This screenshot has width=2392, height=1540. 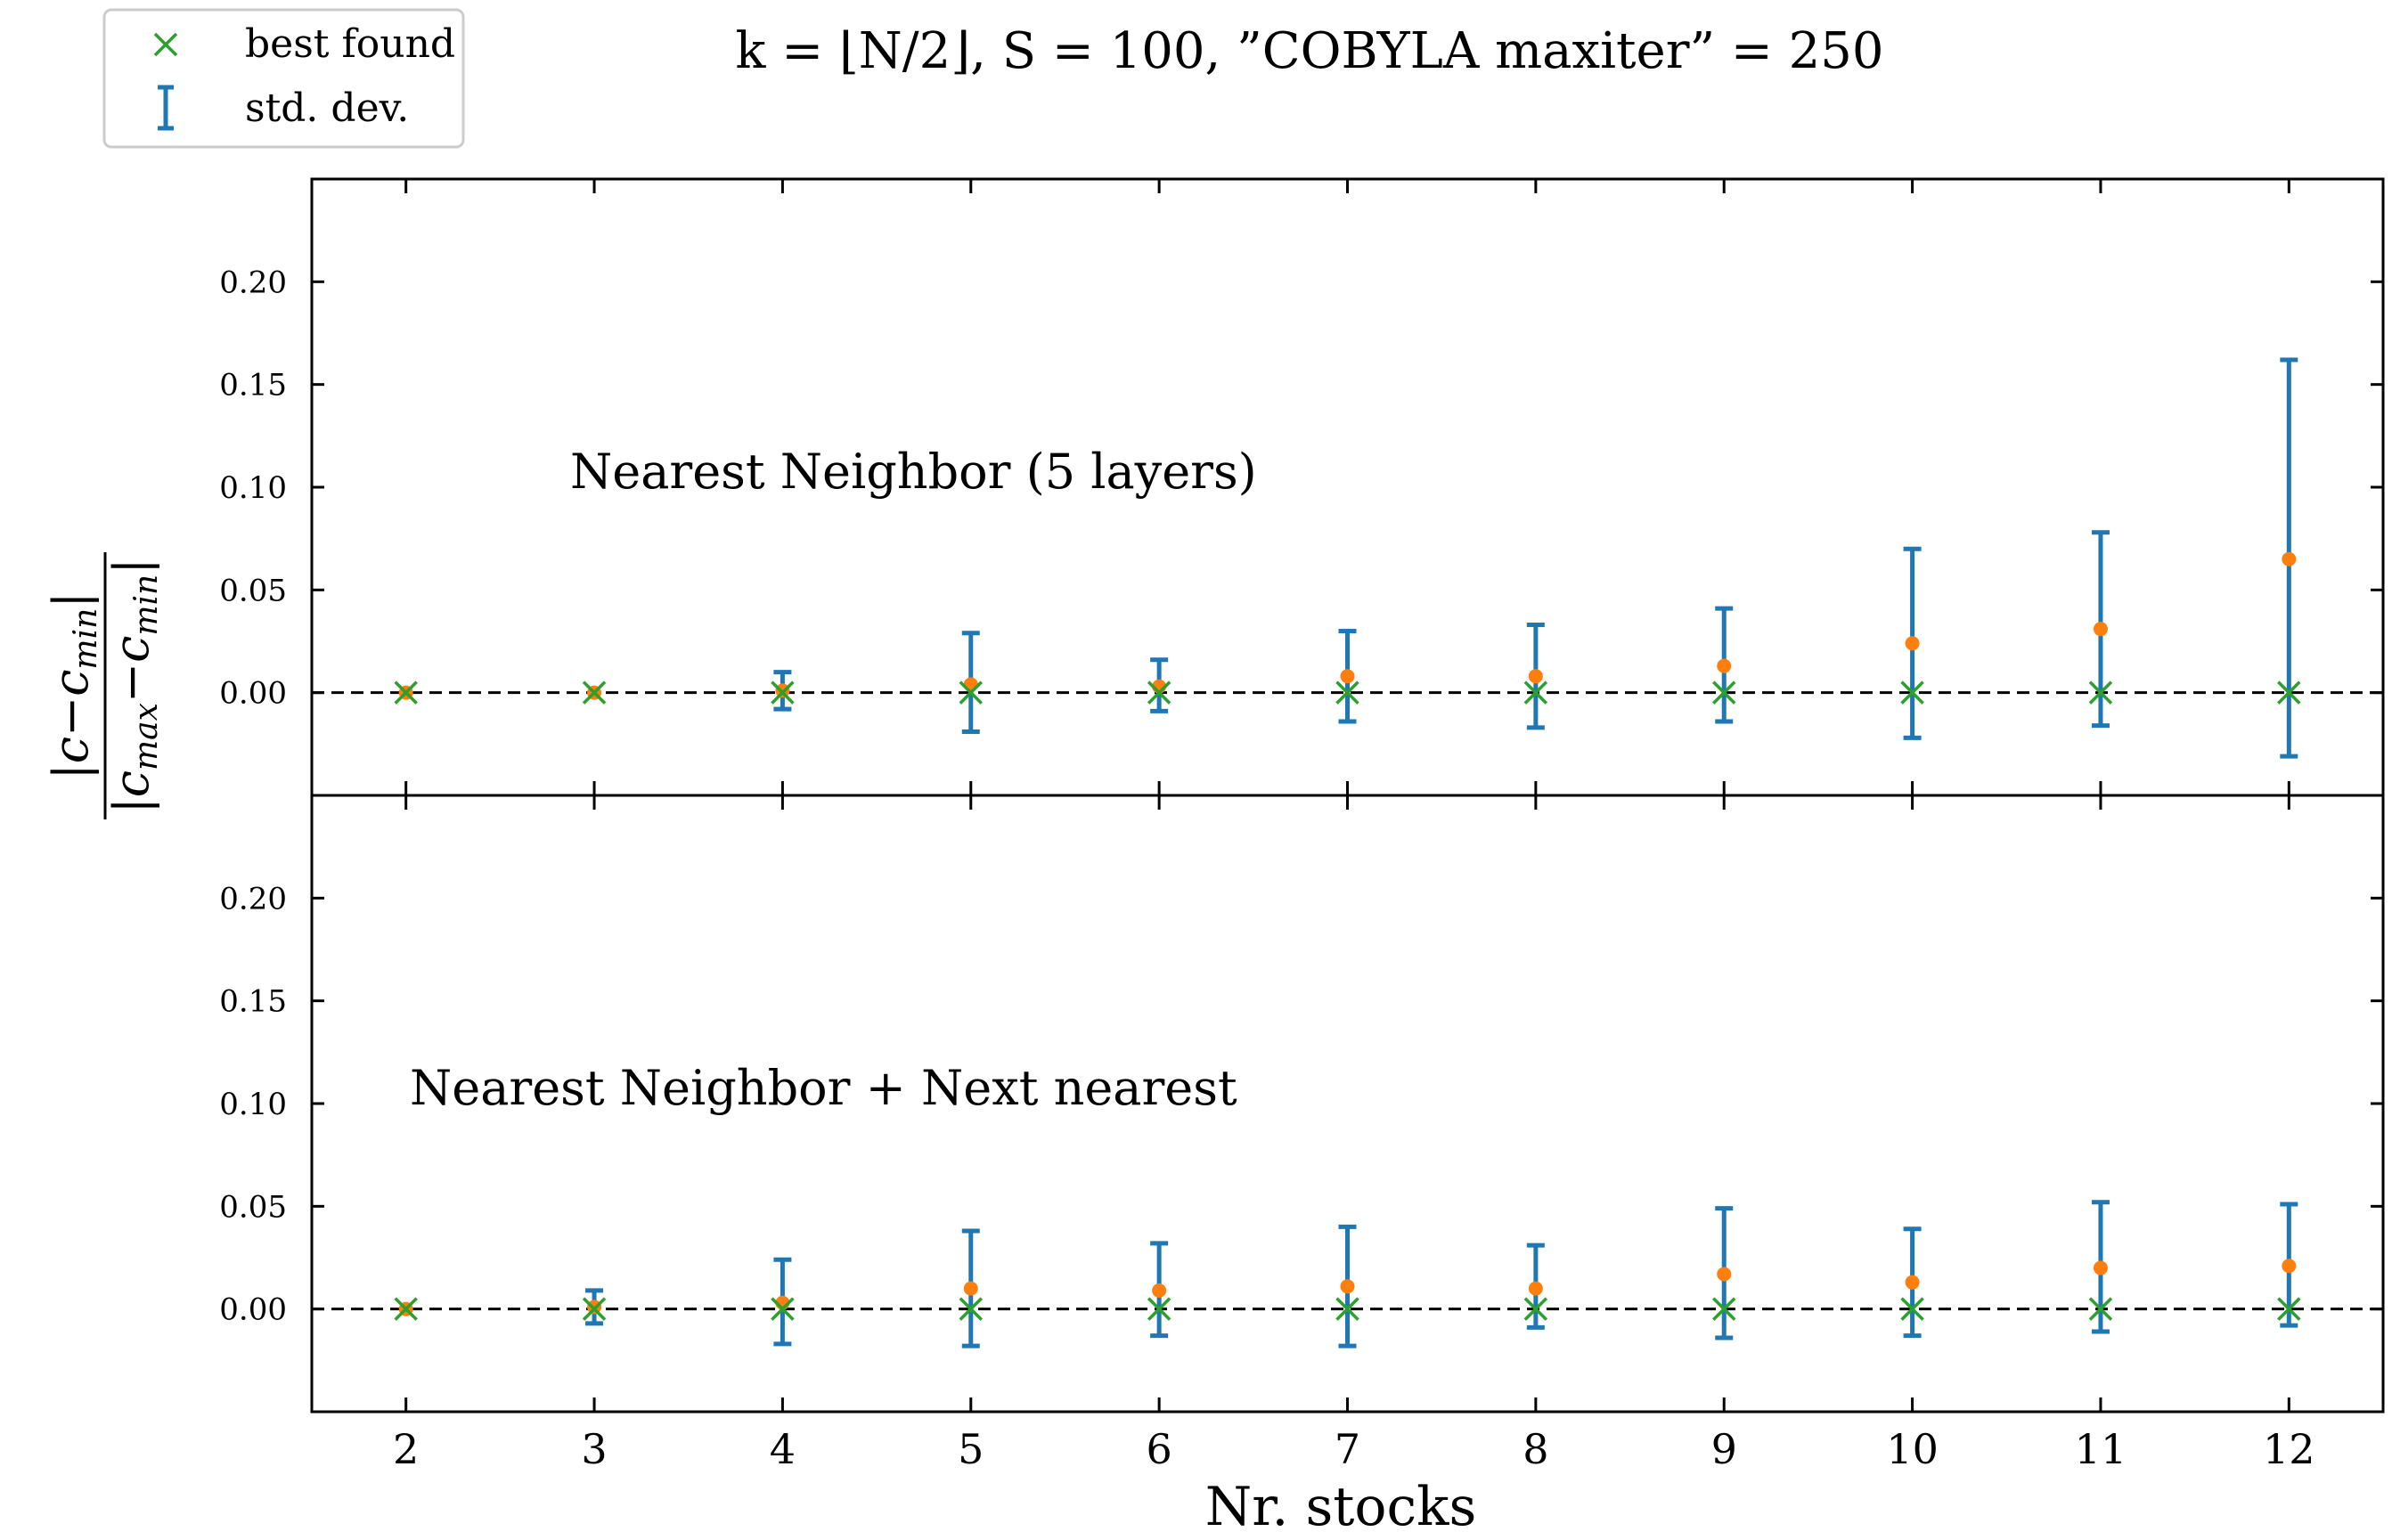 What do you see at coordinates (2289, 1449) in the screenshot?
I see `x-tick-label: 12` at bounding box center [2289, 1449].